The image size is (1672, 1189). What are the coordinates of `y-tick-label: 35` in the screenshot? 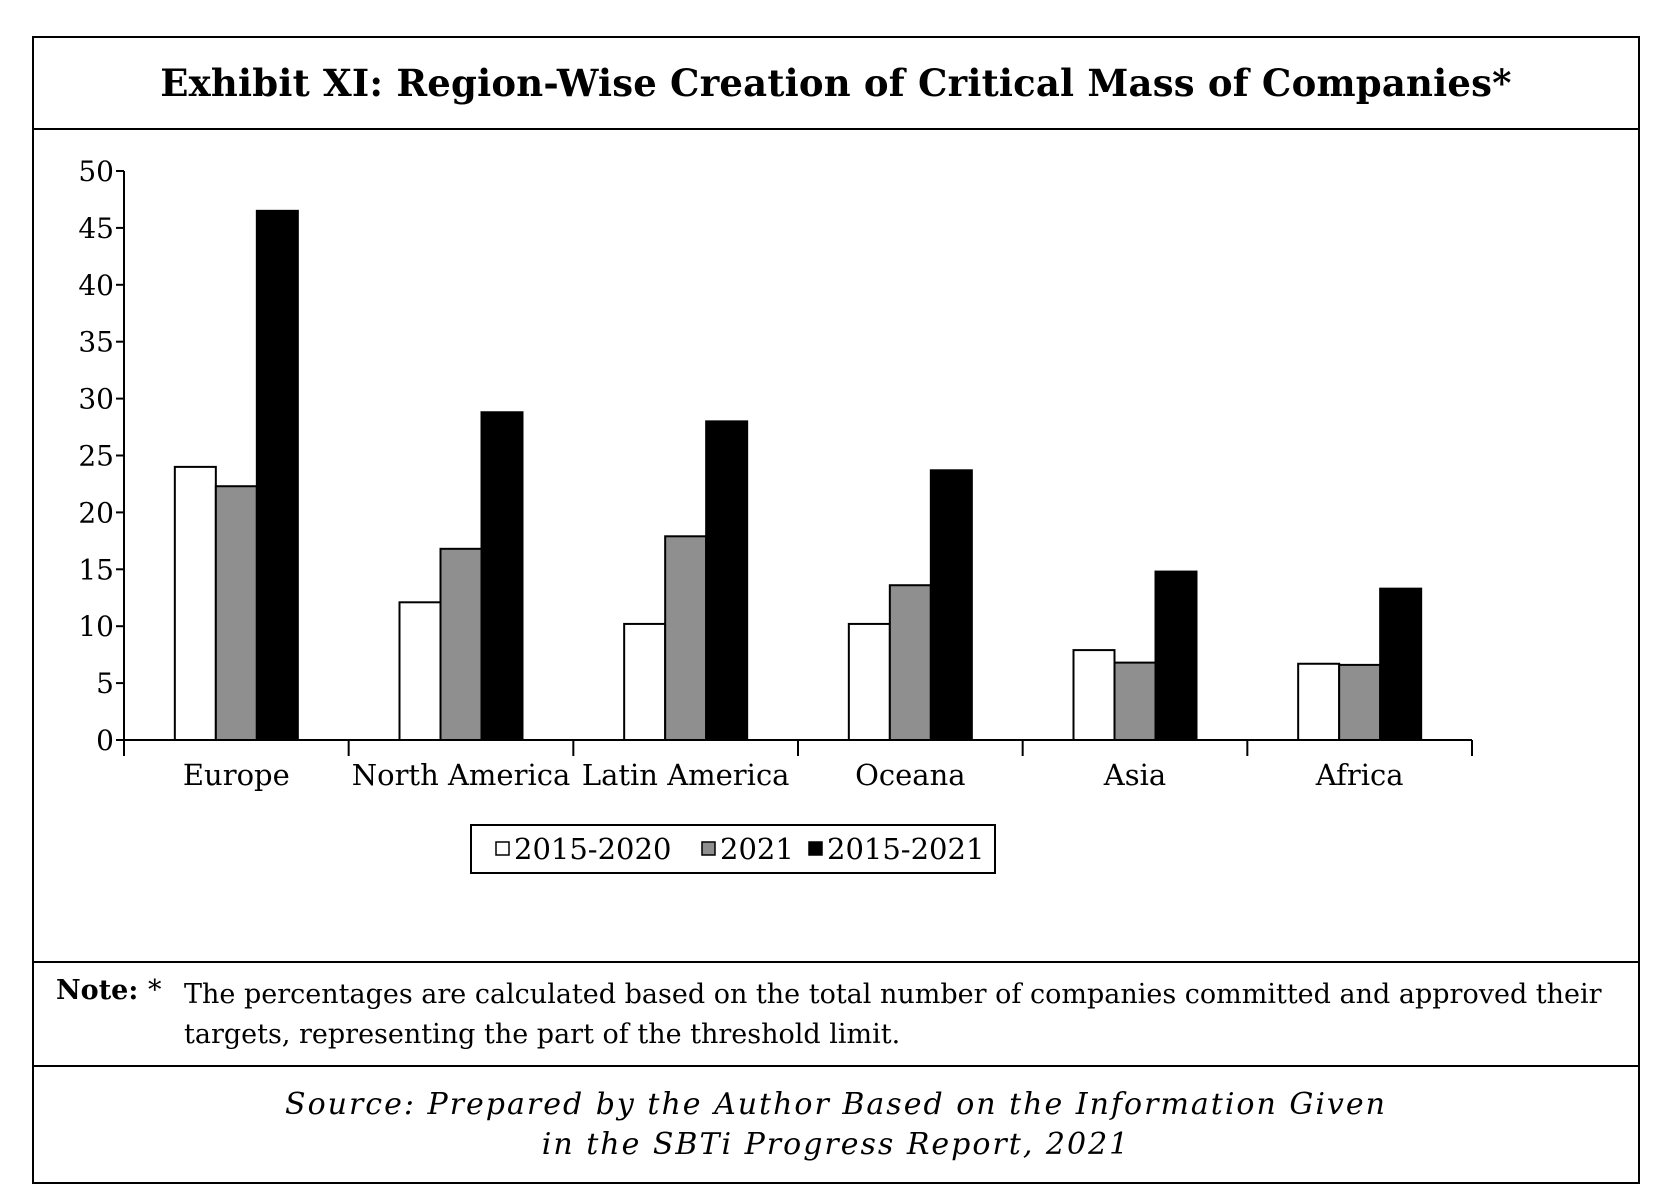 It's located at (96, 342).